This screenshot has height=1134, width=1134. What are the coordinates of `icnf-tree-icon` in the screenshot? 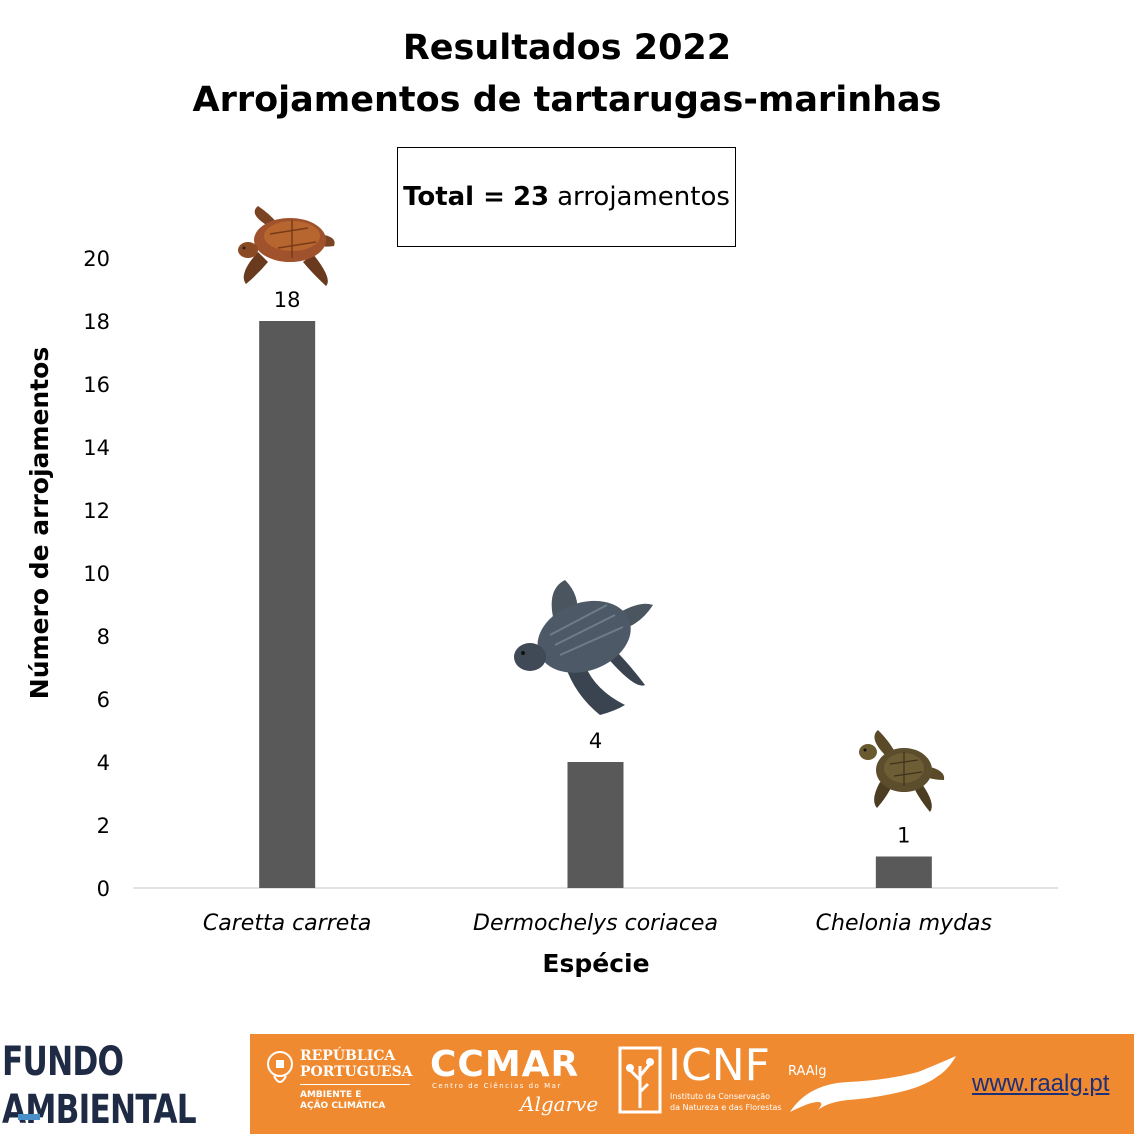 It's located at (640, 1080).